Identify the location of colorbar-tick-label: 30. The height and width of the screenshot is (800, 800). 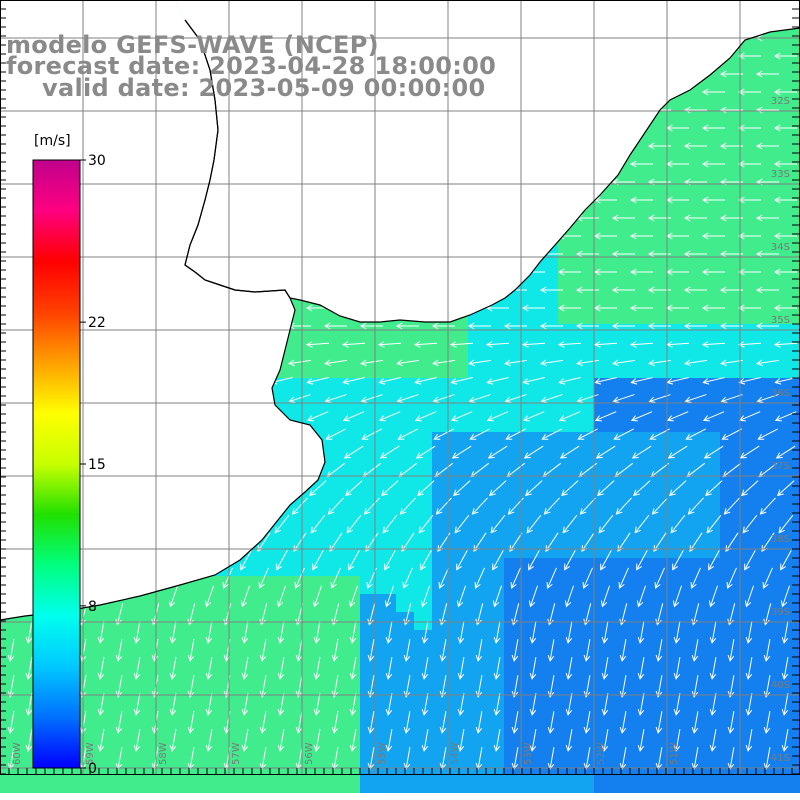
(97, 161).